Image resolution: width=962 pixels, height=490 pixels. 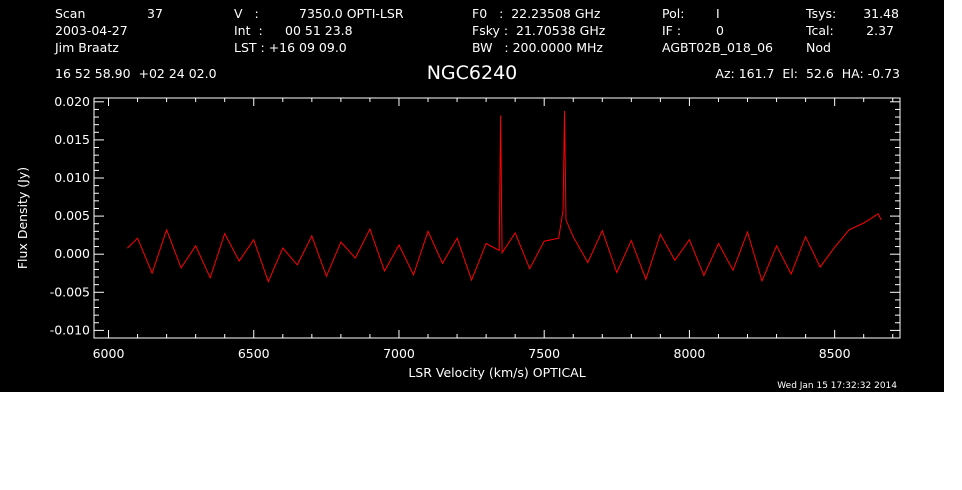 I want to click on header-if-label: IF :, so click(x=671, y=30).